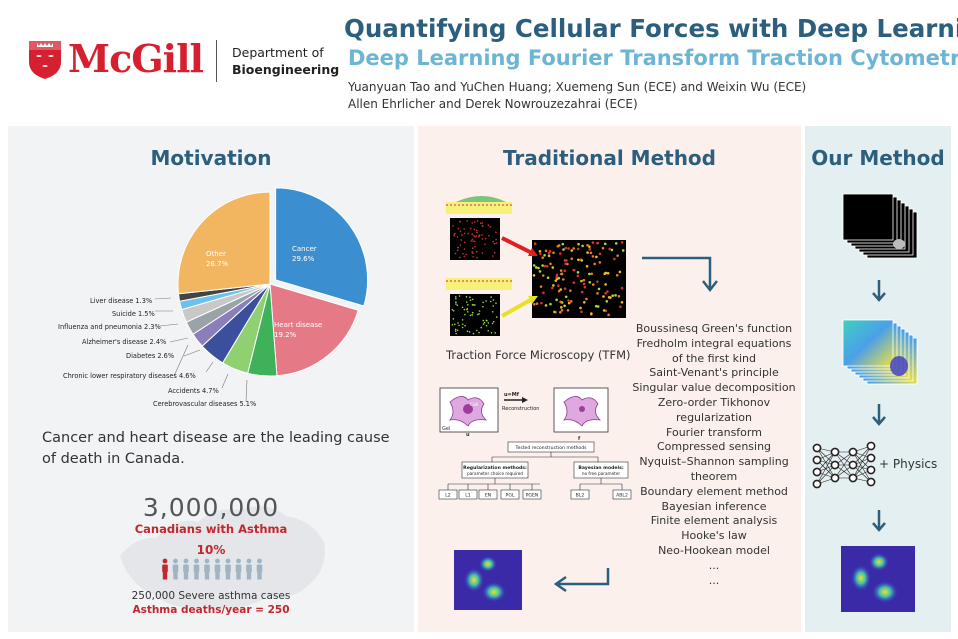  What do you see at coordinates (303, 259) in the screenshot?
I see `pie-value-cancer: 29.6%` at bounding box center [303, 259].